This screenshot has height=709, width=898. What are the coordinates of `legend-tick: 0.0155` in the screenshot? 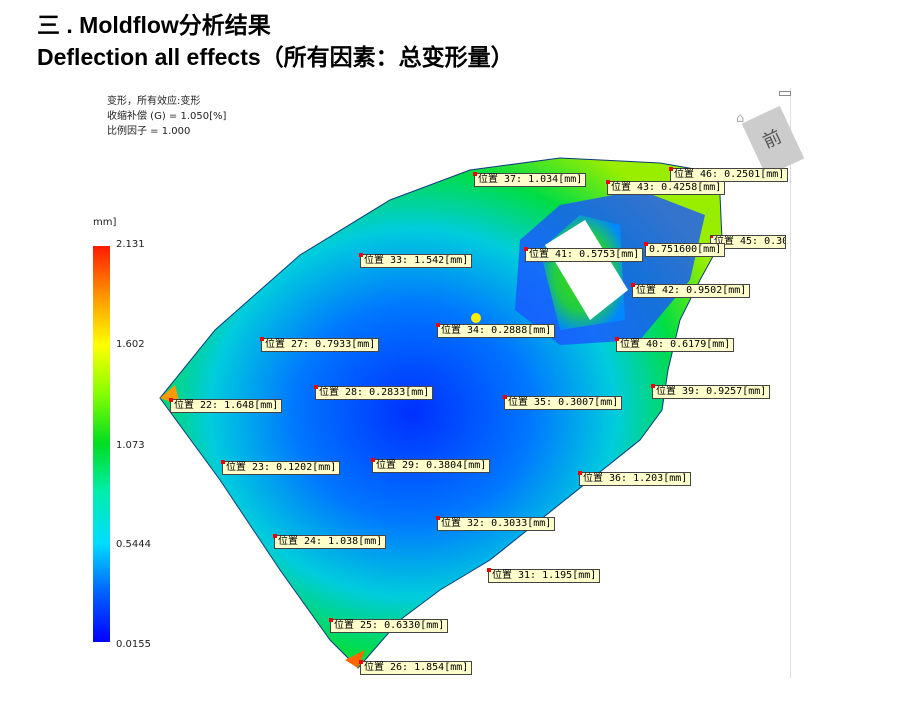 It's located at (133, 644).